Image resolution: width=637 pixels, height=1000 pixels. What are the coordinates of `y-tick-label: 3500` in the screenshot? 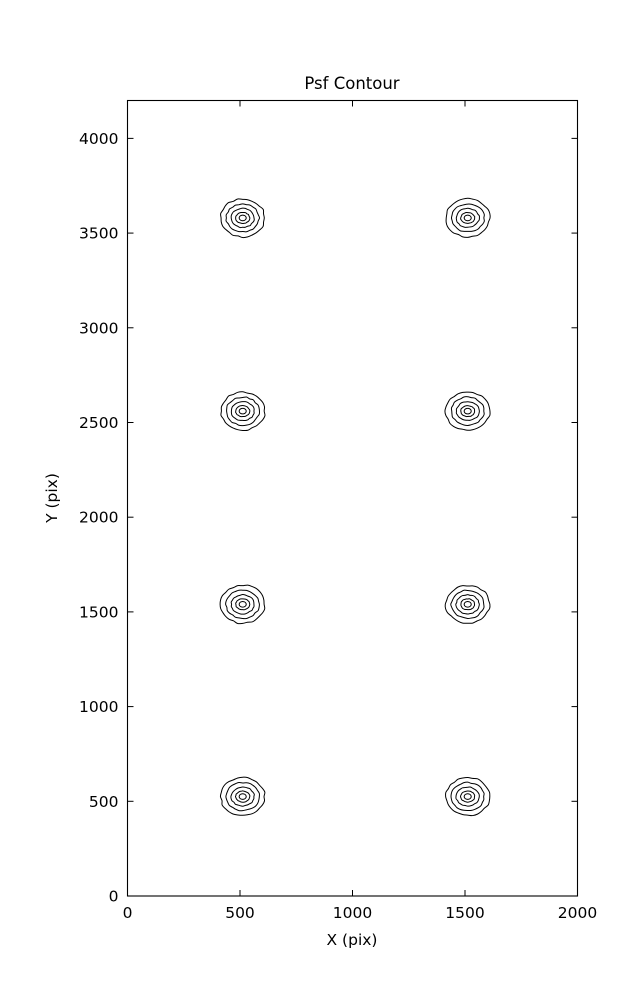 It's located at (98, 234).